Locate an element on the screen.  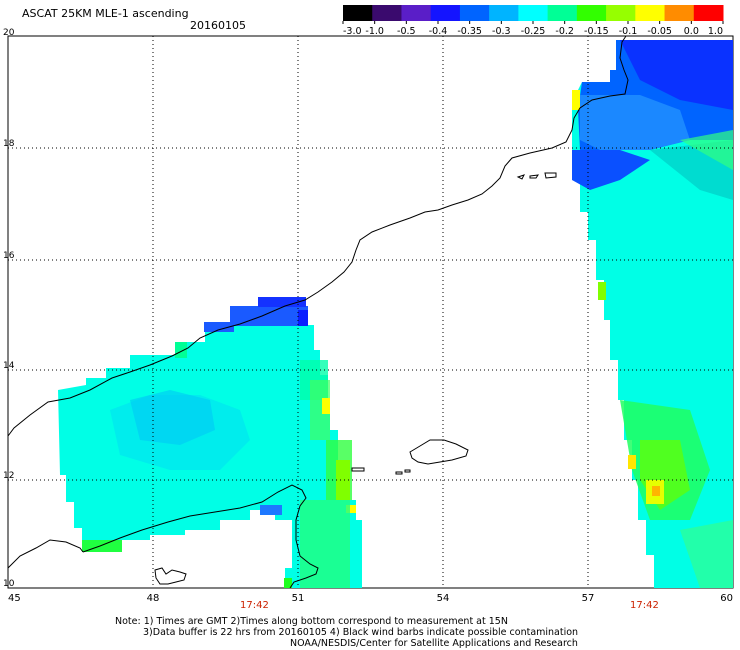
latitude-label: 20 is located at coordinates (9, 33).